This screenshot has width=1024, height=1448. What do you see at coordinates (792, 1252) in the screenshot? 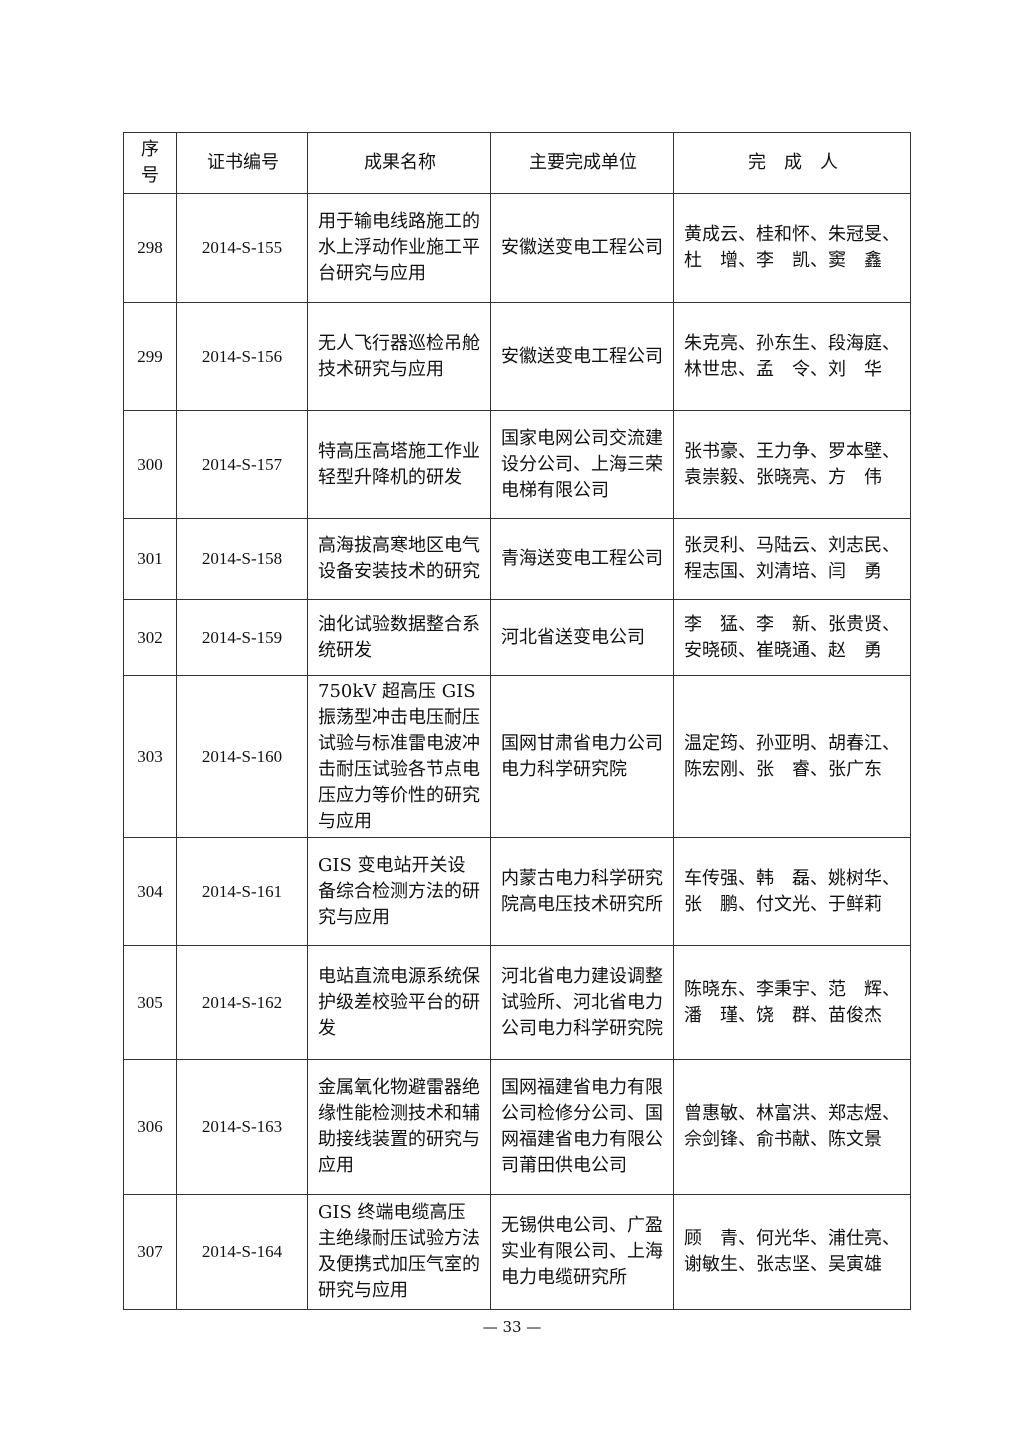
I see `completers: 顾 青、何光华、浦仕亮、谢敏生、张志坚、吴寅雄` at bounding box center [792, 1252].